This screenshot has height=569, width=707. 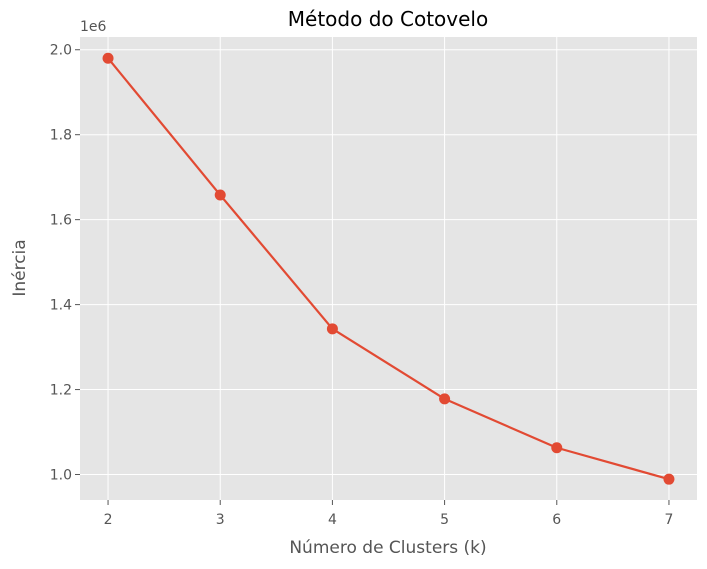 I want to click on x-tick-label: 7, so click(x=668, y=520).